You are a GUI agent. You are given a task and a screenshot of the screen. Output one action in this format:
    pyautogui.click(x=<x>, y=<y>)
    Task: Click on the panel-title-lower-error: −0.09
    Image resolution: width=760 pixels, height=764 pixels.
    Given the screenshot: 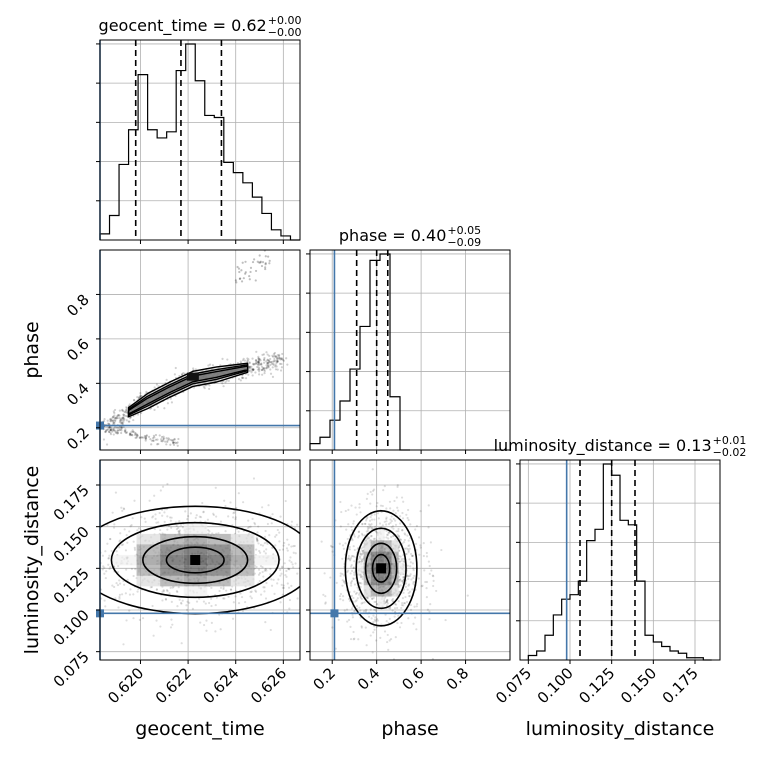 What is the action you would take?
    pyautogui.click(x=464, y=242)
    